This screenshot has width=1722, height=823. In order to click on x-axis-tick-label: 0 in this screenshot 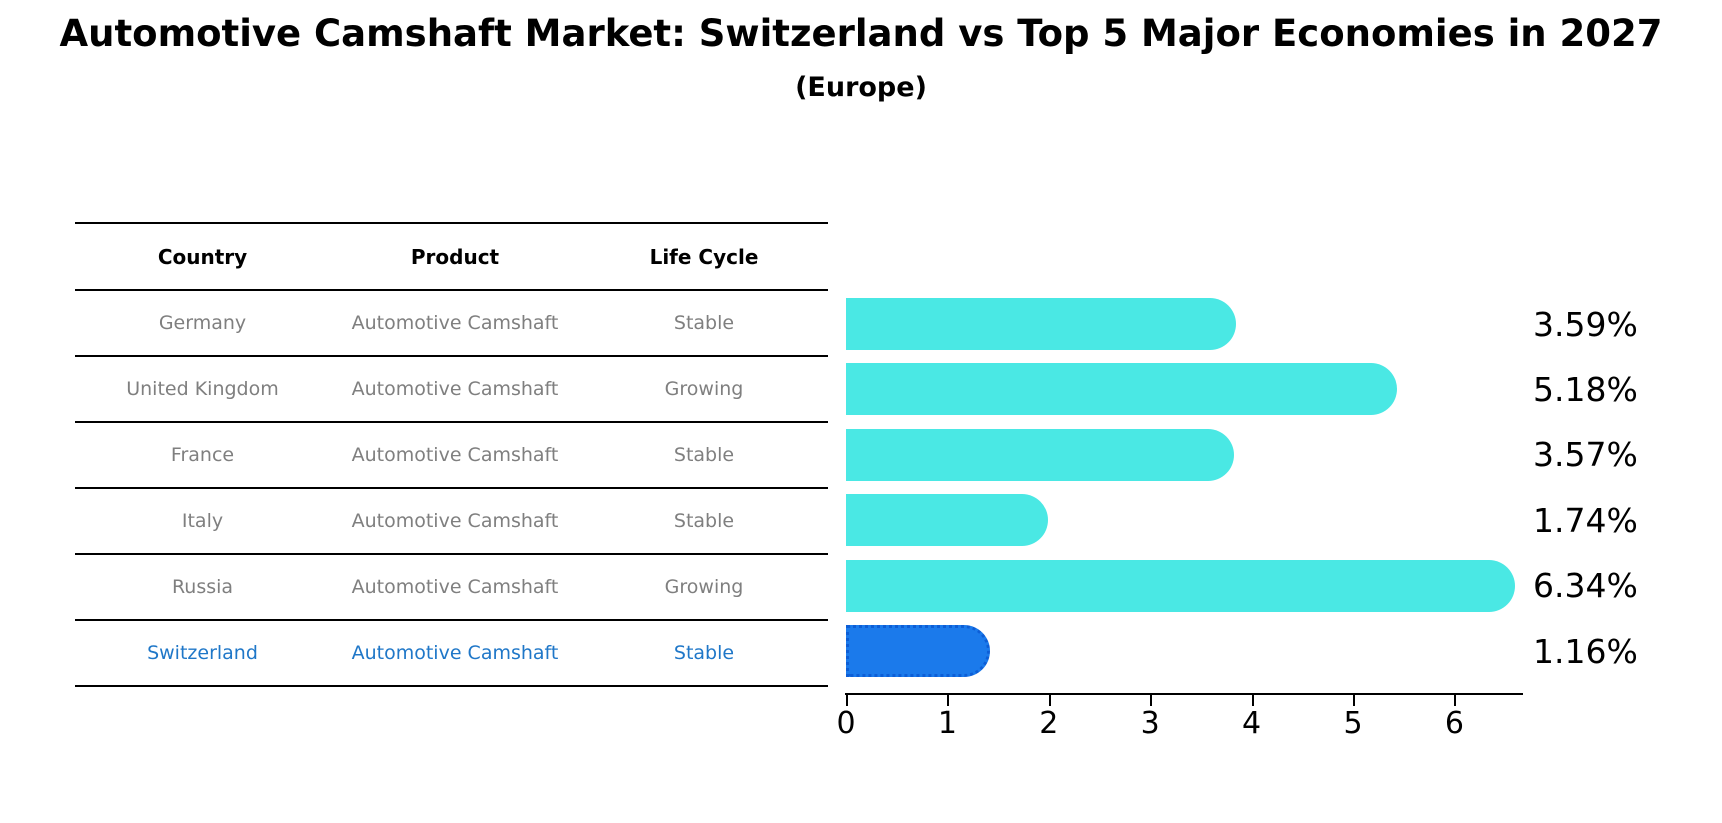, I will do `click(846, 723)`.